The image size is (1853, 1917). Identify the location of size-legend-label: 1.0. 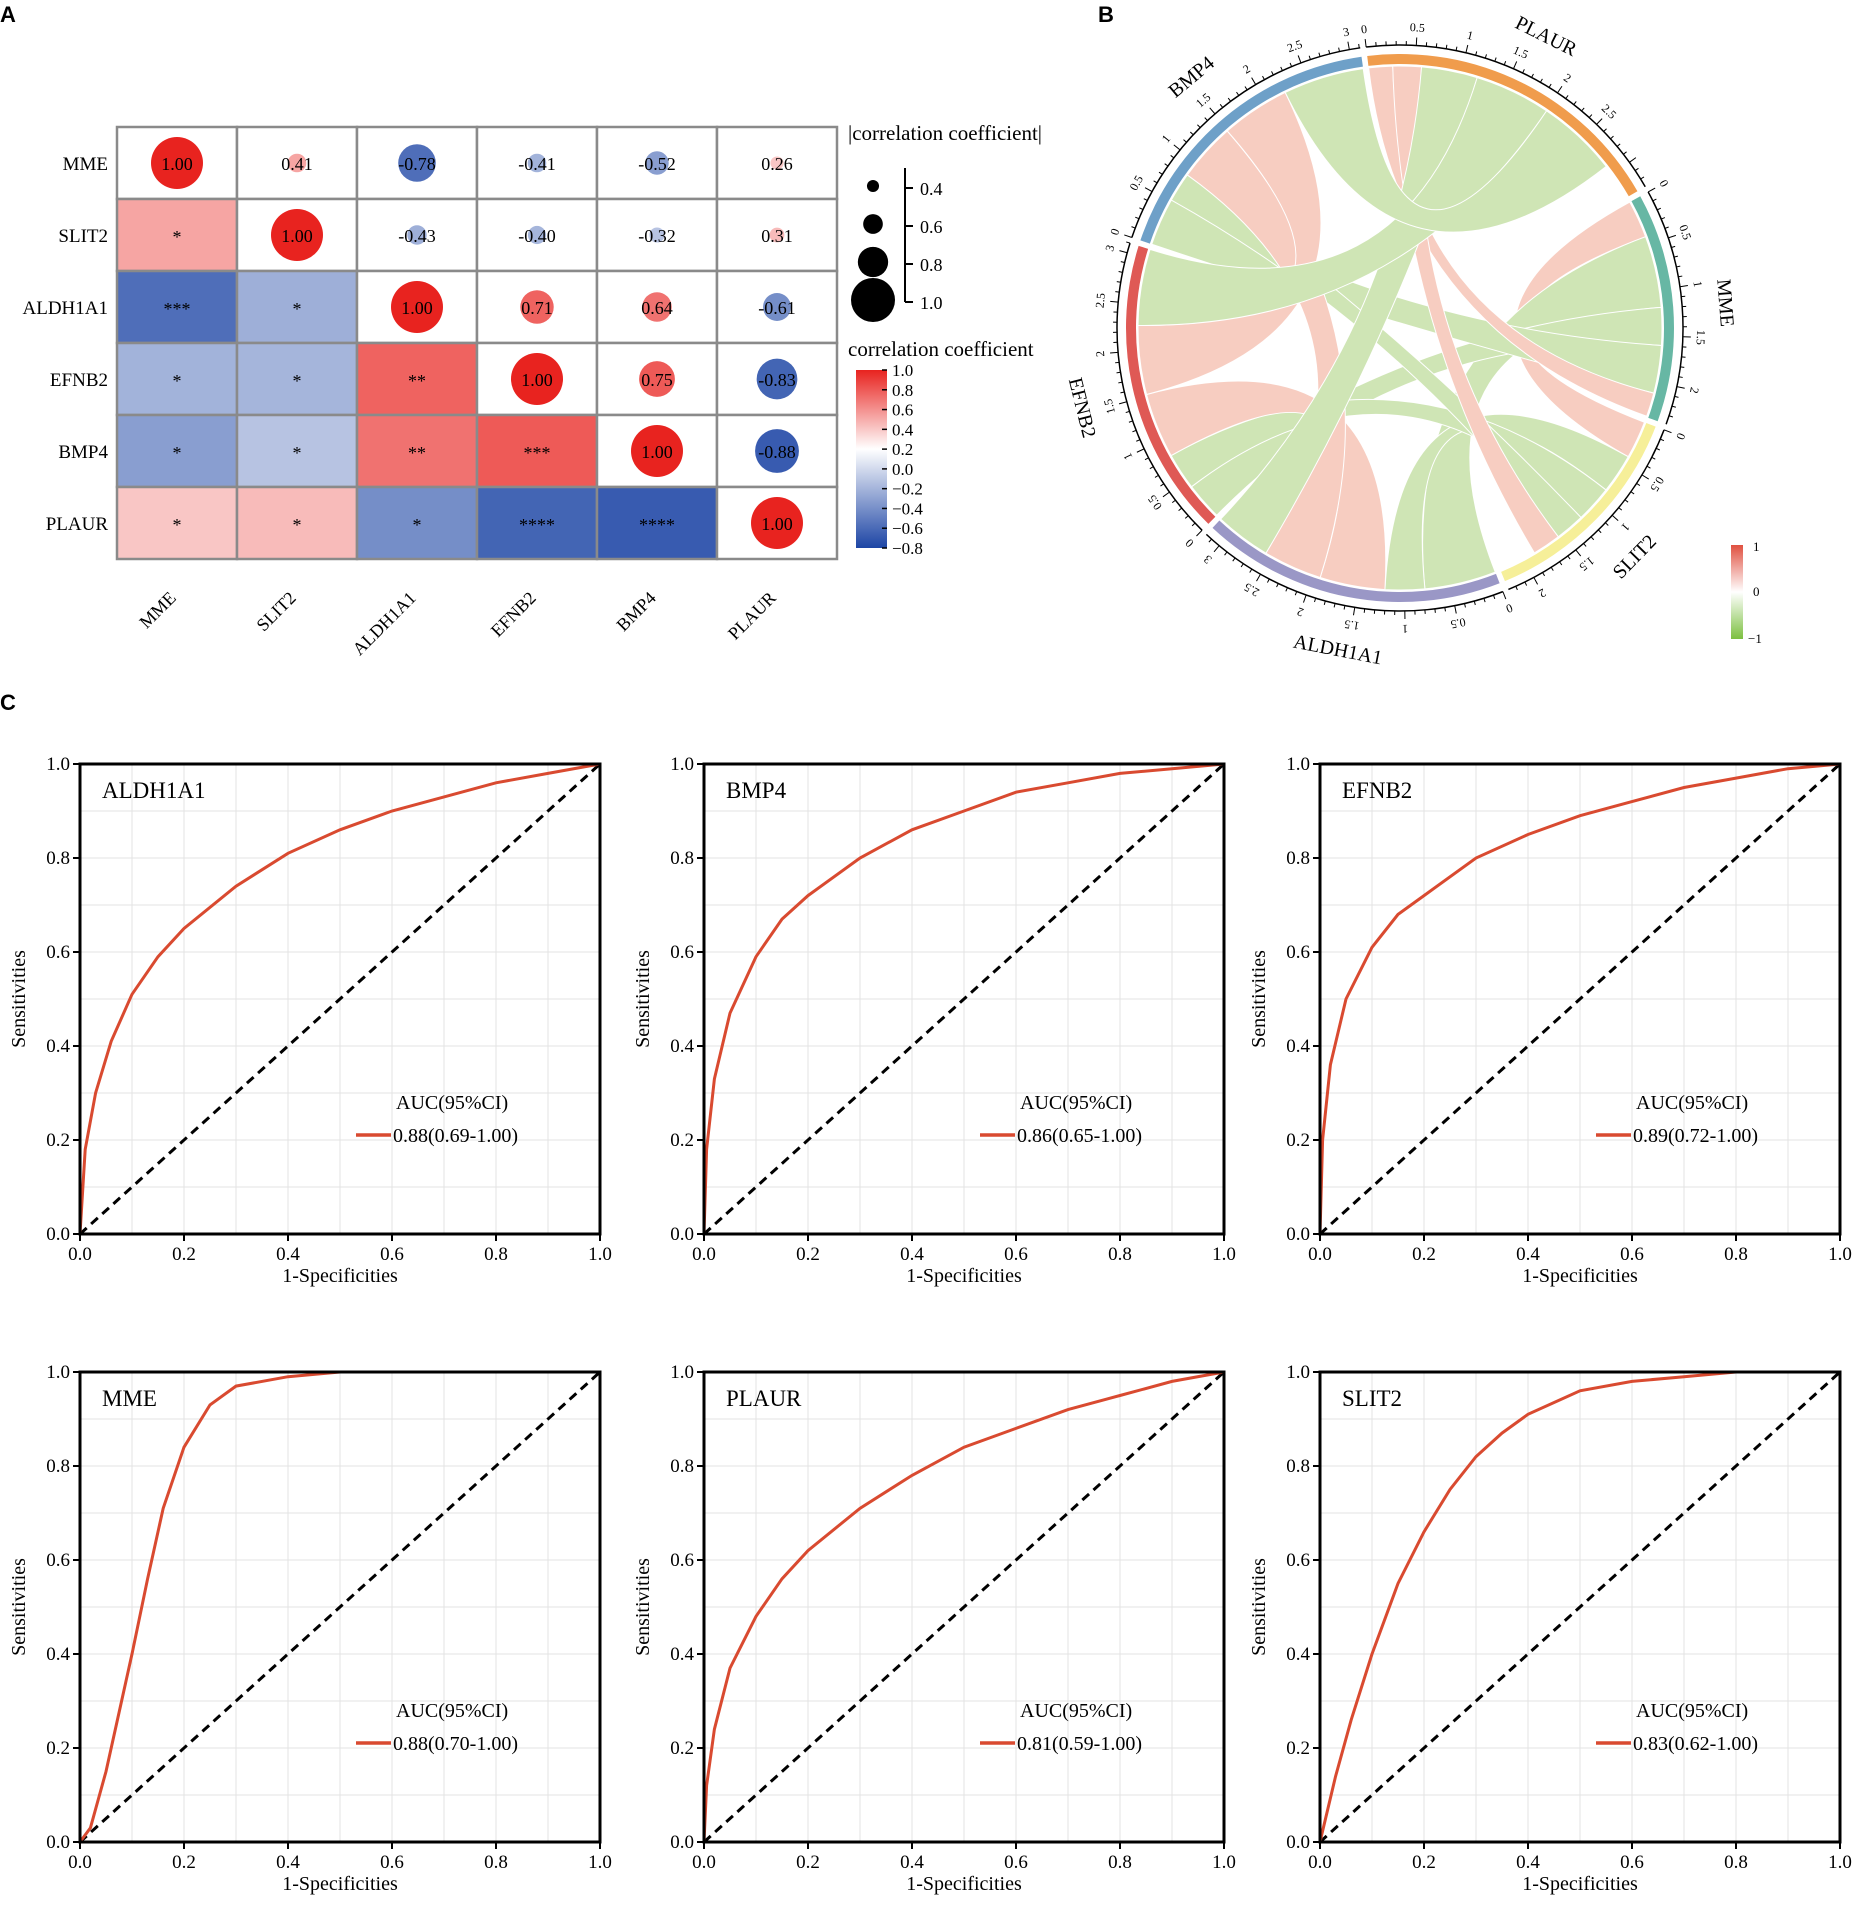
(931, 303).